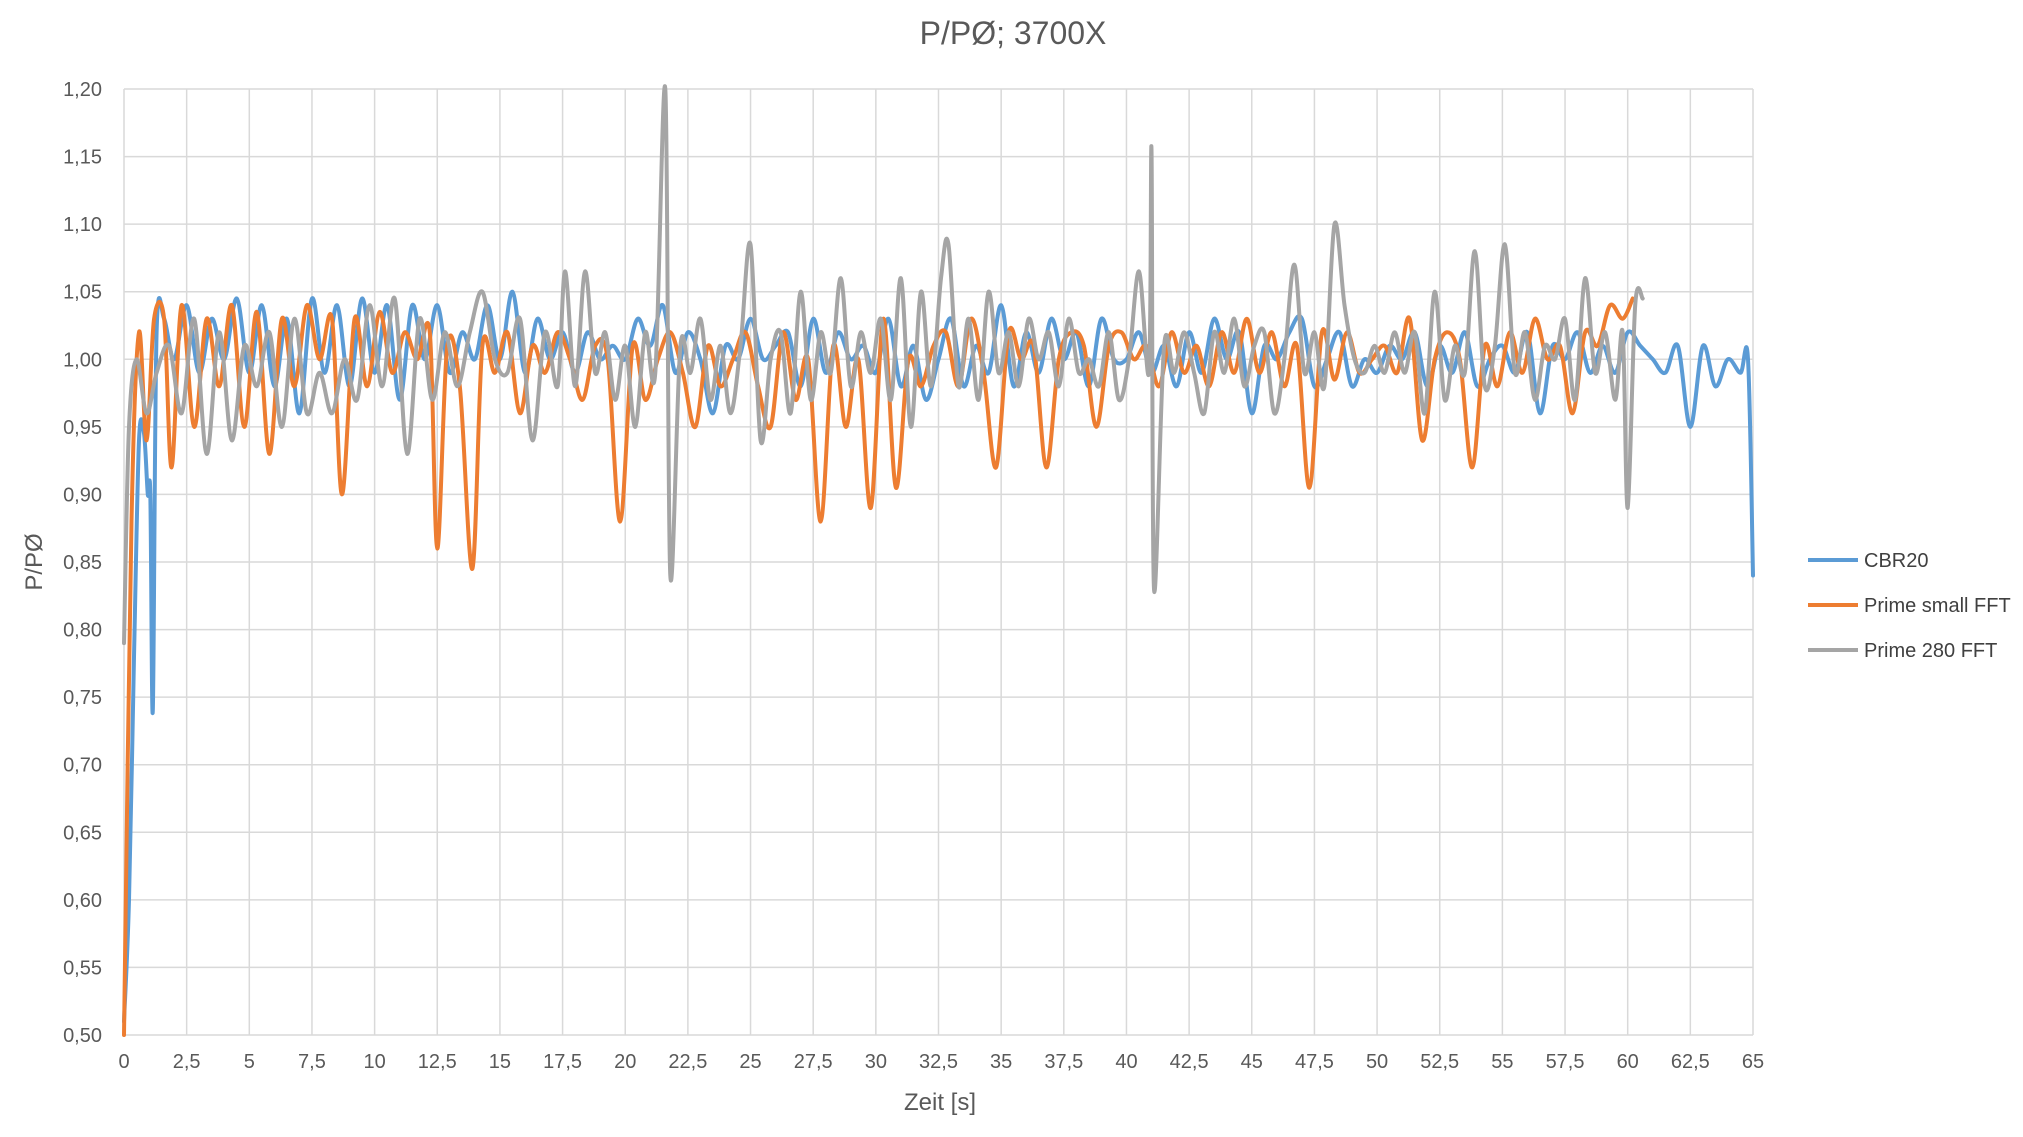 The width and height of the screenshot is (2023, 1137). Describe the element at coordinates (1063, 1062) in the screenshot. I see `x-tick-label: 37,5` at that location.